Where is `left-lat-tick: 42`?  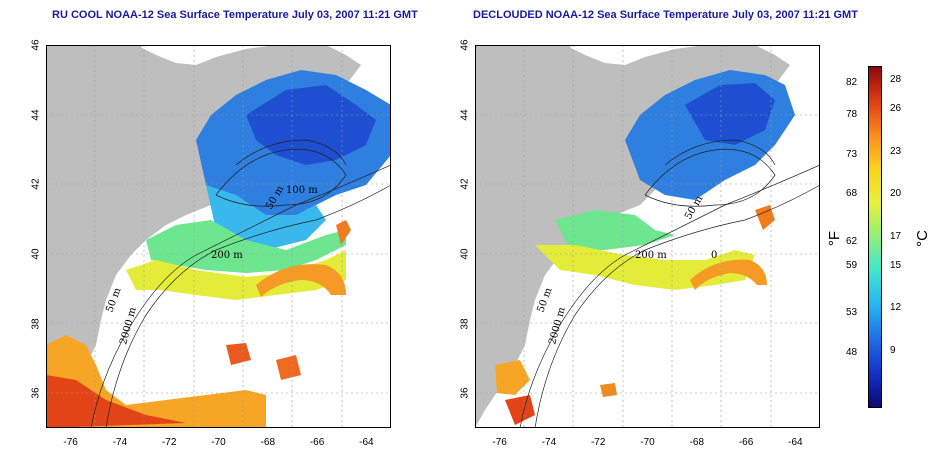
left-lat-tick: 42 is located at coordinates (36, 184).